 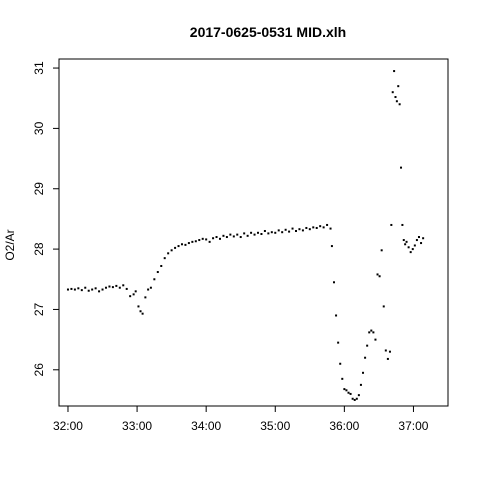 I want to click on y-axis-label: O2/Ar, so click(x=10, y=244).